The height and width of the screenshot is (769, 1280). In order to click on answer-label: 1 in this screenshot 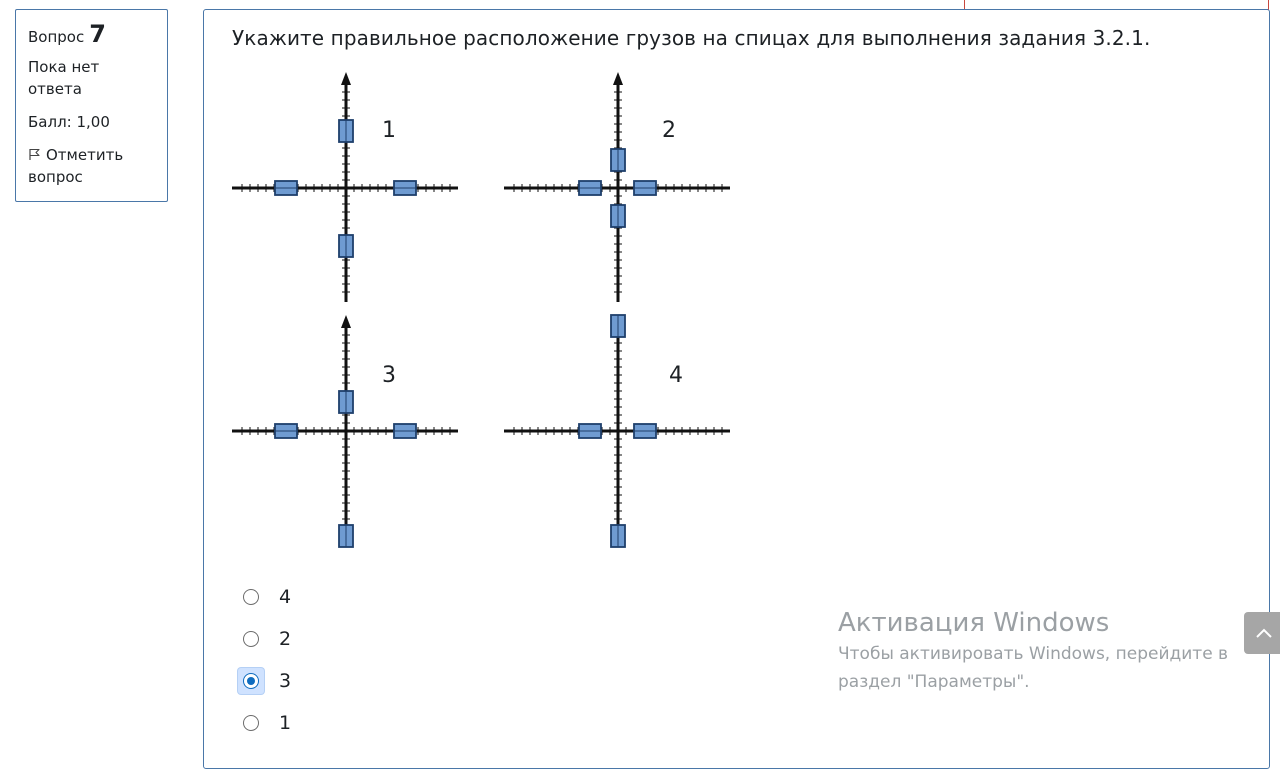, I will do `click(285, 723)`.